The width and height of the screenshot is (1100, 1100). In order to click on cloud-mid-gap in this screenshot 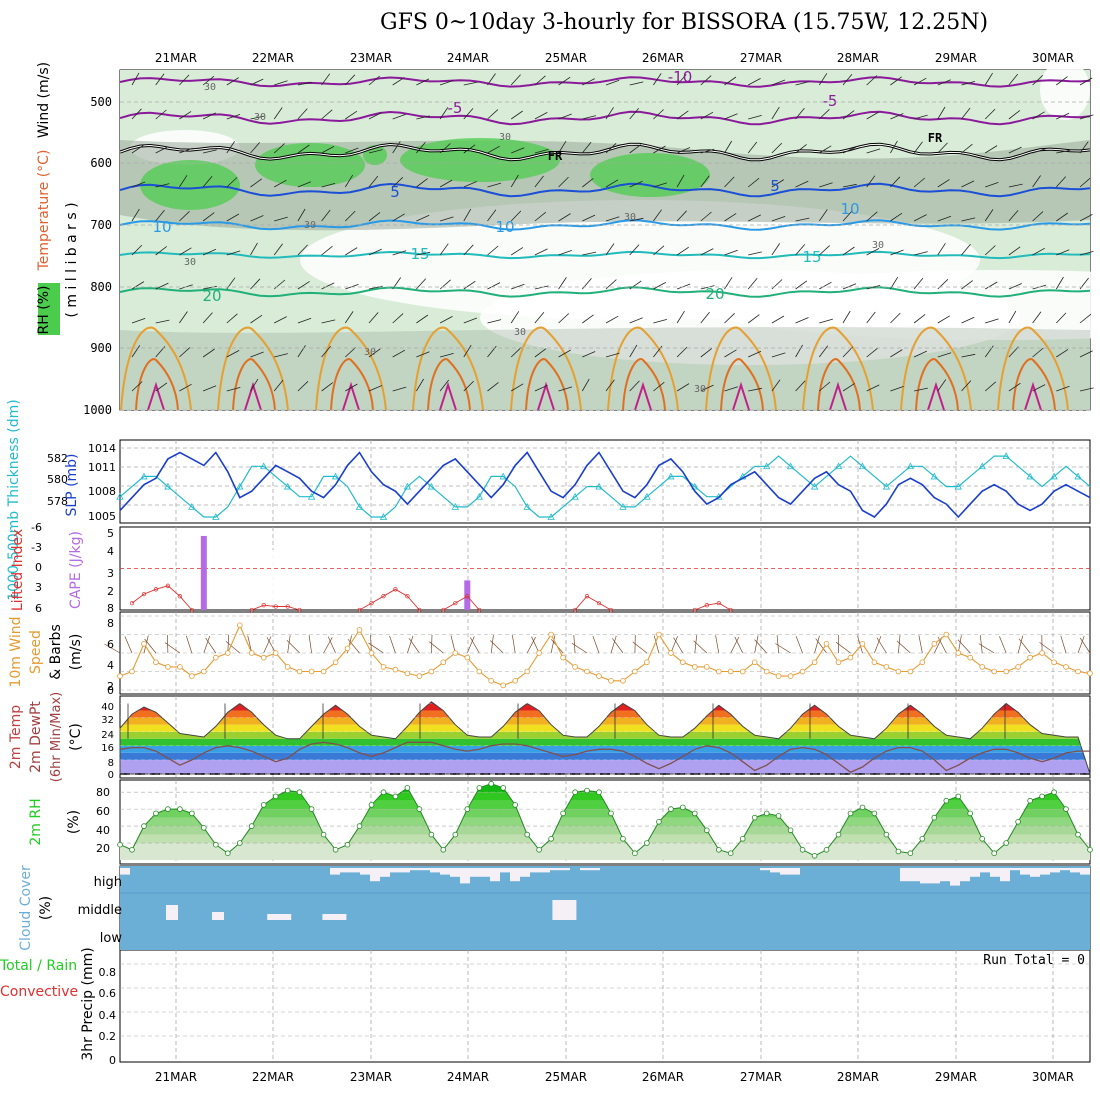, I will do `click(172, 912)`.